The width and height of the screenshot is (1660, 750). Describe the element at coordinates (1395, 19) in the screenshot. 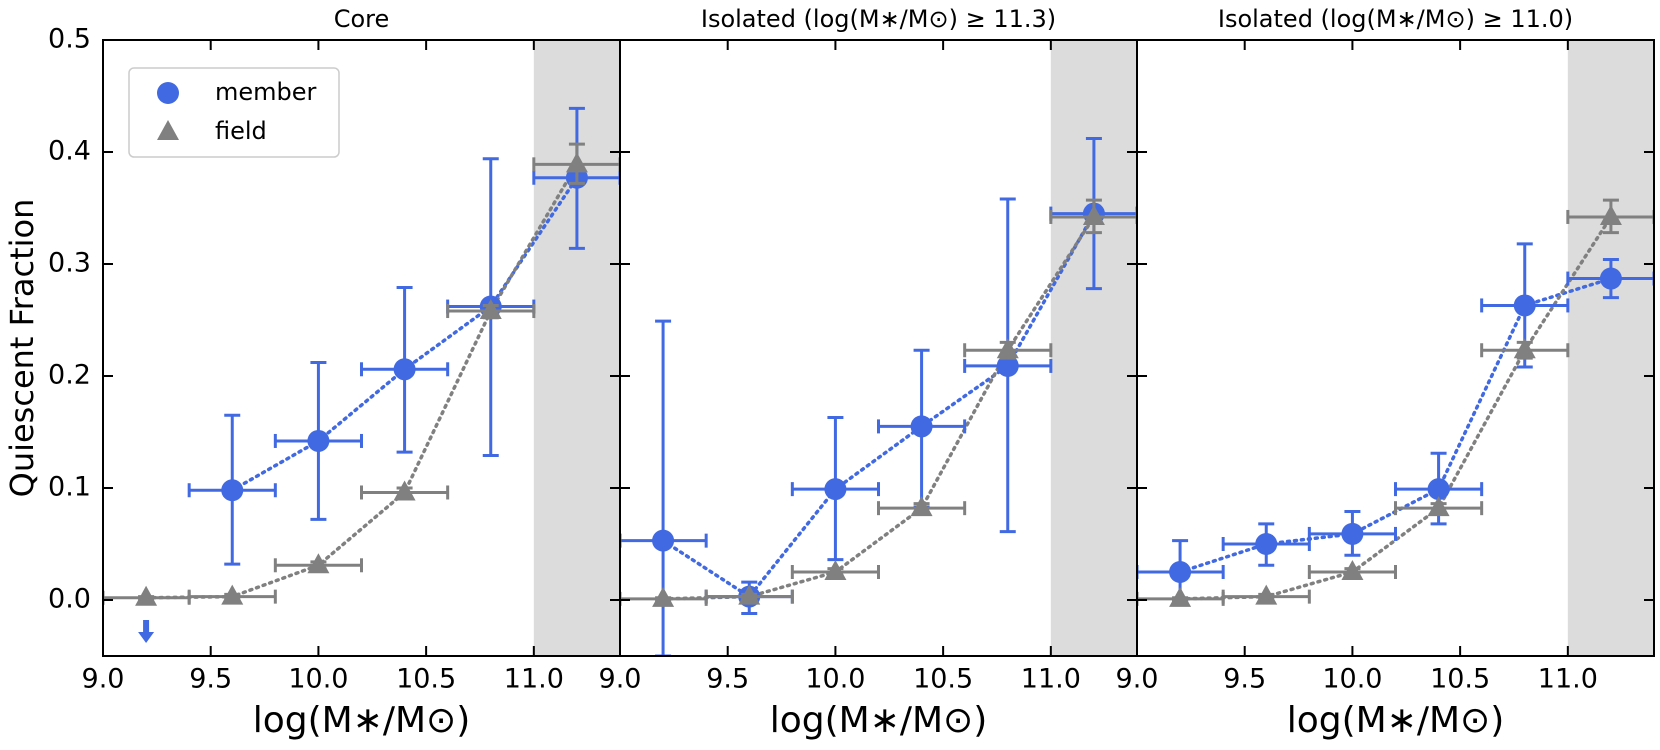

I see `panel-title: Isolated (log(M∗/M⊙) ≥ 11.0)` at that location.